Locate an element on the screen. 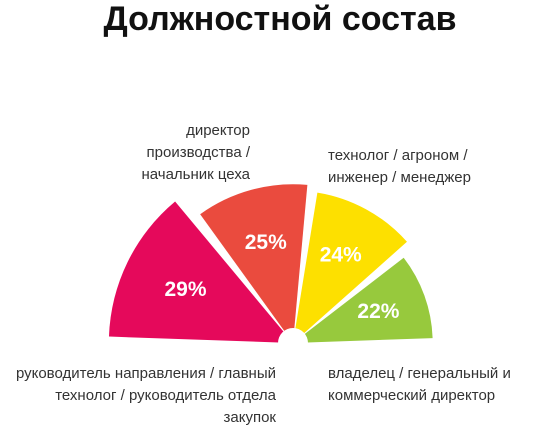 The width and height of the screenshot is (560, 439). value-label: 29% is located at coordinates (185, 289).